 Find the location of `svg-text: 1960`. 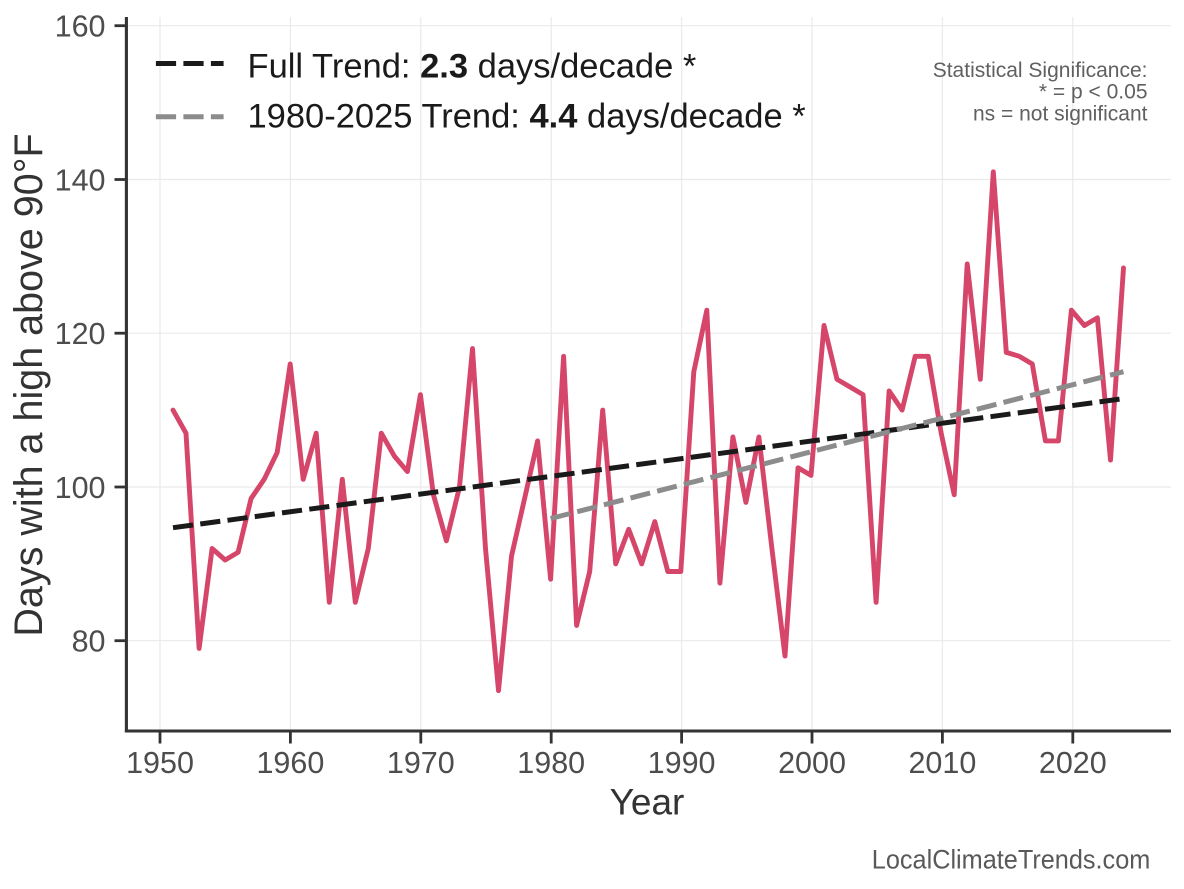

svg-text: 1960 is located at coordinates (290, 763).